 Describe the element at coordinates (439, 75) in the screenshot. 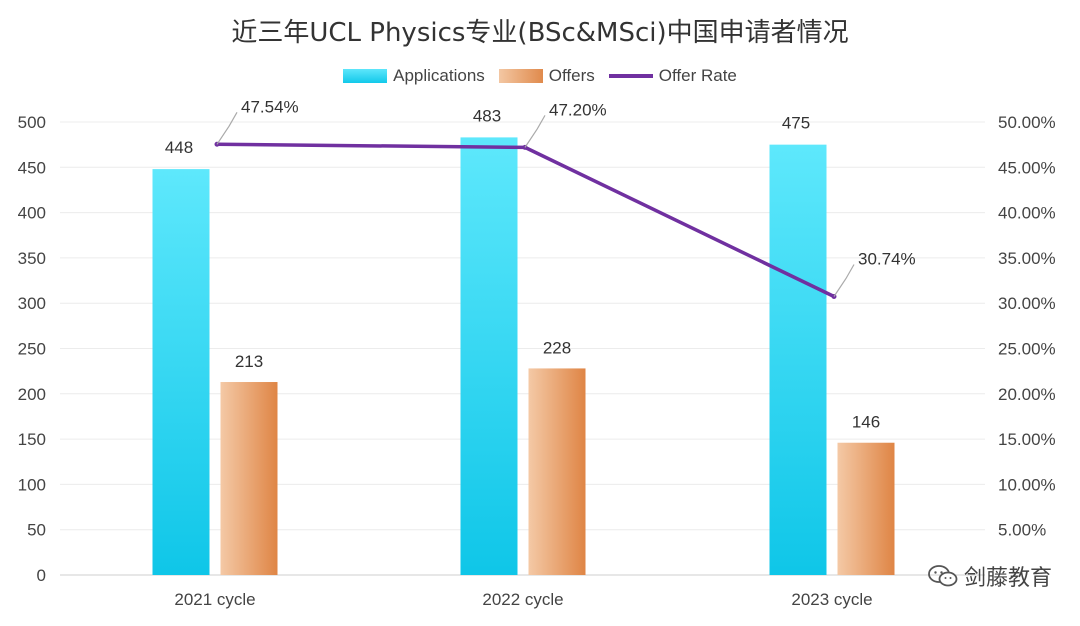

I see `legend-label-applications: Applications` at that location.